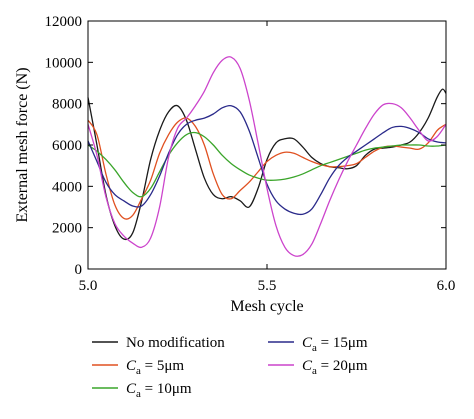  What do you see at coordinates (335, 367) in the screenshot?
I see `legend-label-4: Ca = 20μm` at bounding box center [335, 367].